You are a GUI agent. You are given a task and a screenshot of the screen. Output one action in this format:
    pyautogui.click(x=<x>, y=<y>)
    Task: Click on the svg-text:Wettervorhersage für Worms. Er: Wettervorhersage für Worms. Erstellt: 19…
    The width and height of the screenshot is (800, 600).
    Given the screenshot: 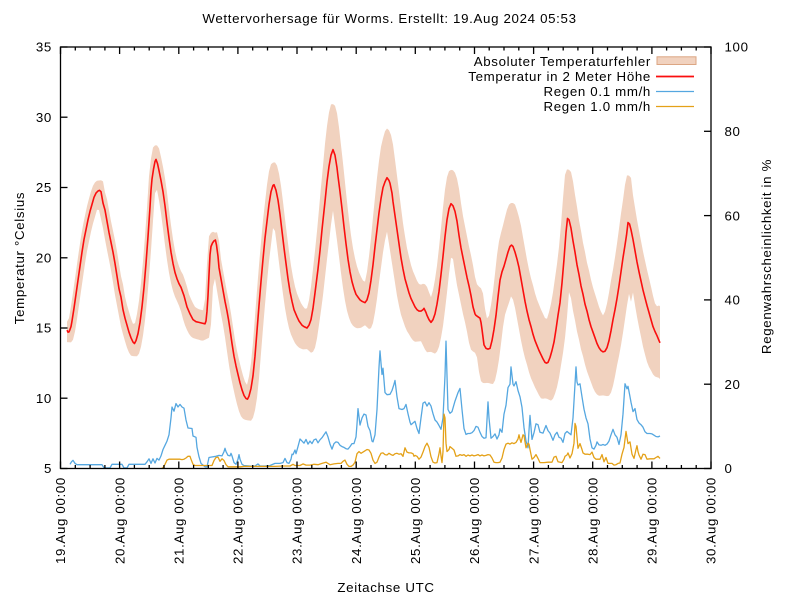 What is the action you would take?
    pyautogui.click(x=389, y=18)
    